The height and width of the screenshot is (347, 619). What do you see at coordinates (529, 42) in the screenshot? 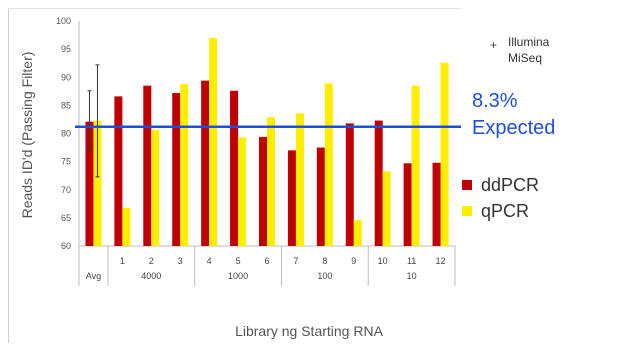
I see `illumina-label-line1: Illumina` at bounding box center [529, 42].